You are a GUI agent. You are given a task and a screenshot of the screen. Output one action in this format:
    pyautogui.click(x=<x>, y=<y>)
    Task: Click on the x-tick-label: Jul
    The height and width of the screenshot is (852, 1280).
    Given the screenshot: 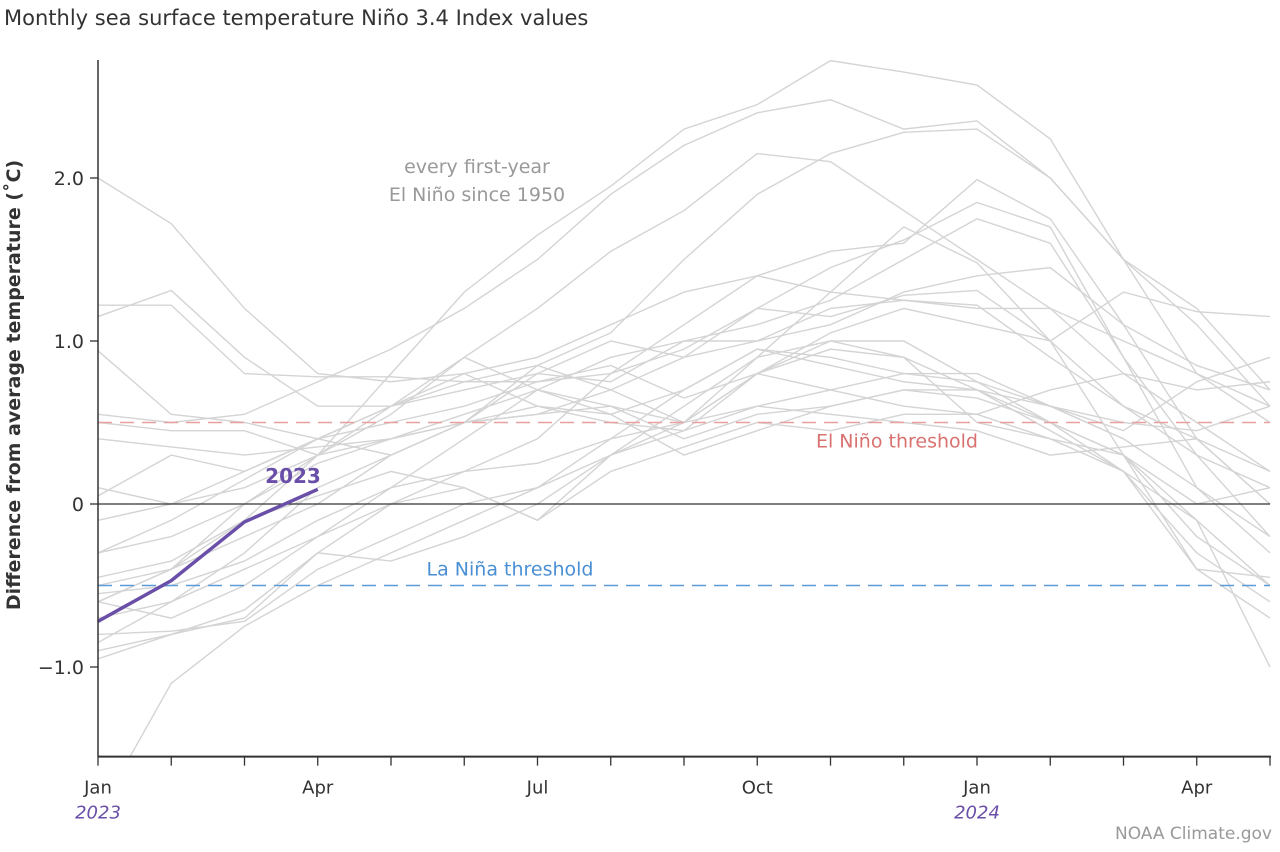 What is the action you would take?
    pyautogui.click(x=537, y=788)
    